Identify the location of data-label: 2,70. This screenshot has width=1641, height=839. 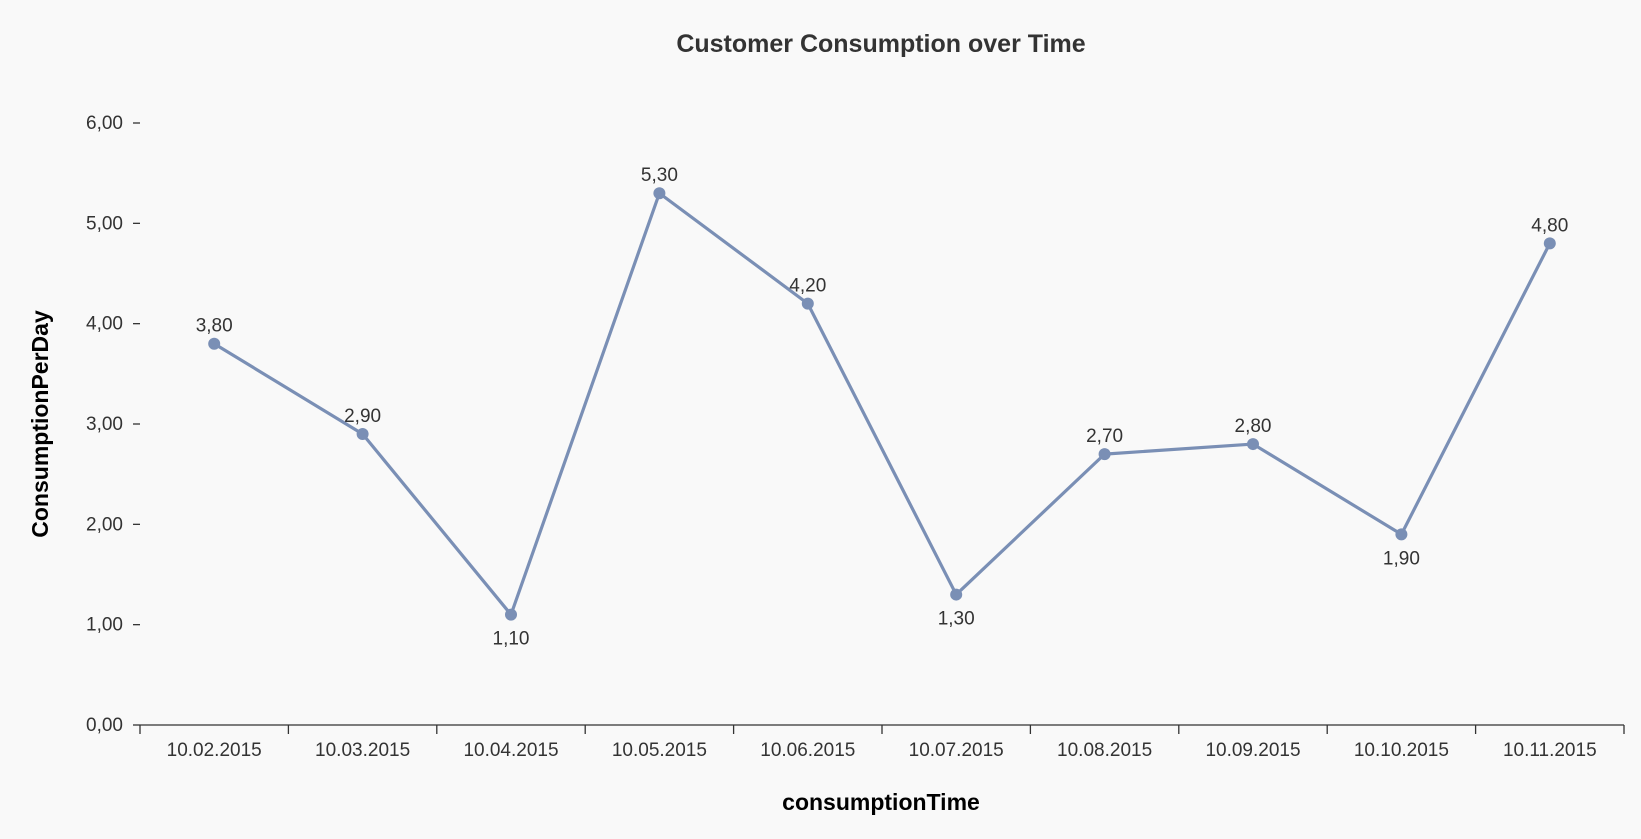
(1104, 436).